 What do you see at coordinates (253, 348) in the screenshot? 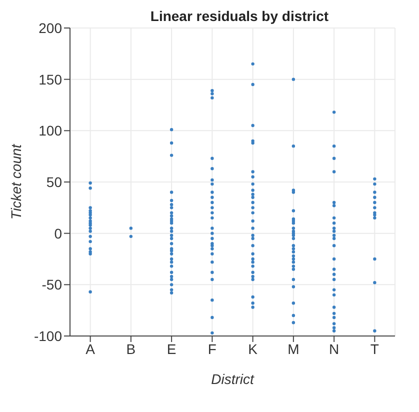
I see `x-tick-label: K` at bounding box center [253, 348].